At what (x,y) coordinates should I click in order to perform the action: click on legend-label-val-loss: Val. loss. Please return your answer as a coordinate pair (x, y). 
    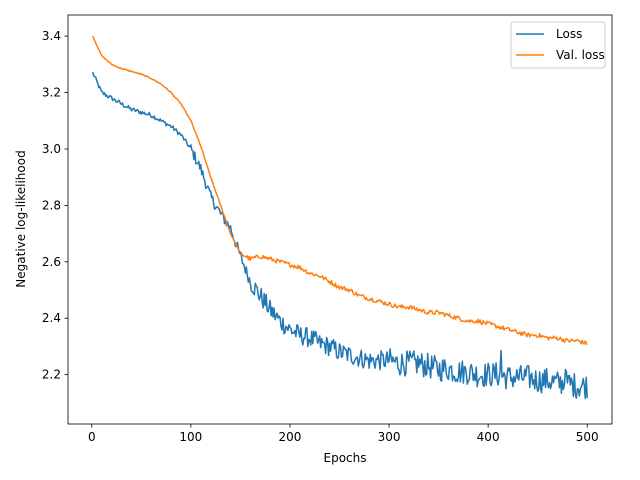
    Looking at the image, I should click on (580, 55).